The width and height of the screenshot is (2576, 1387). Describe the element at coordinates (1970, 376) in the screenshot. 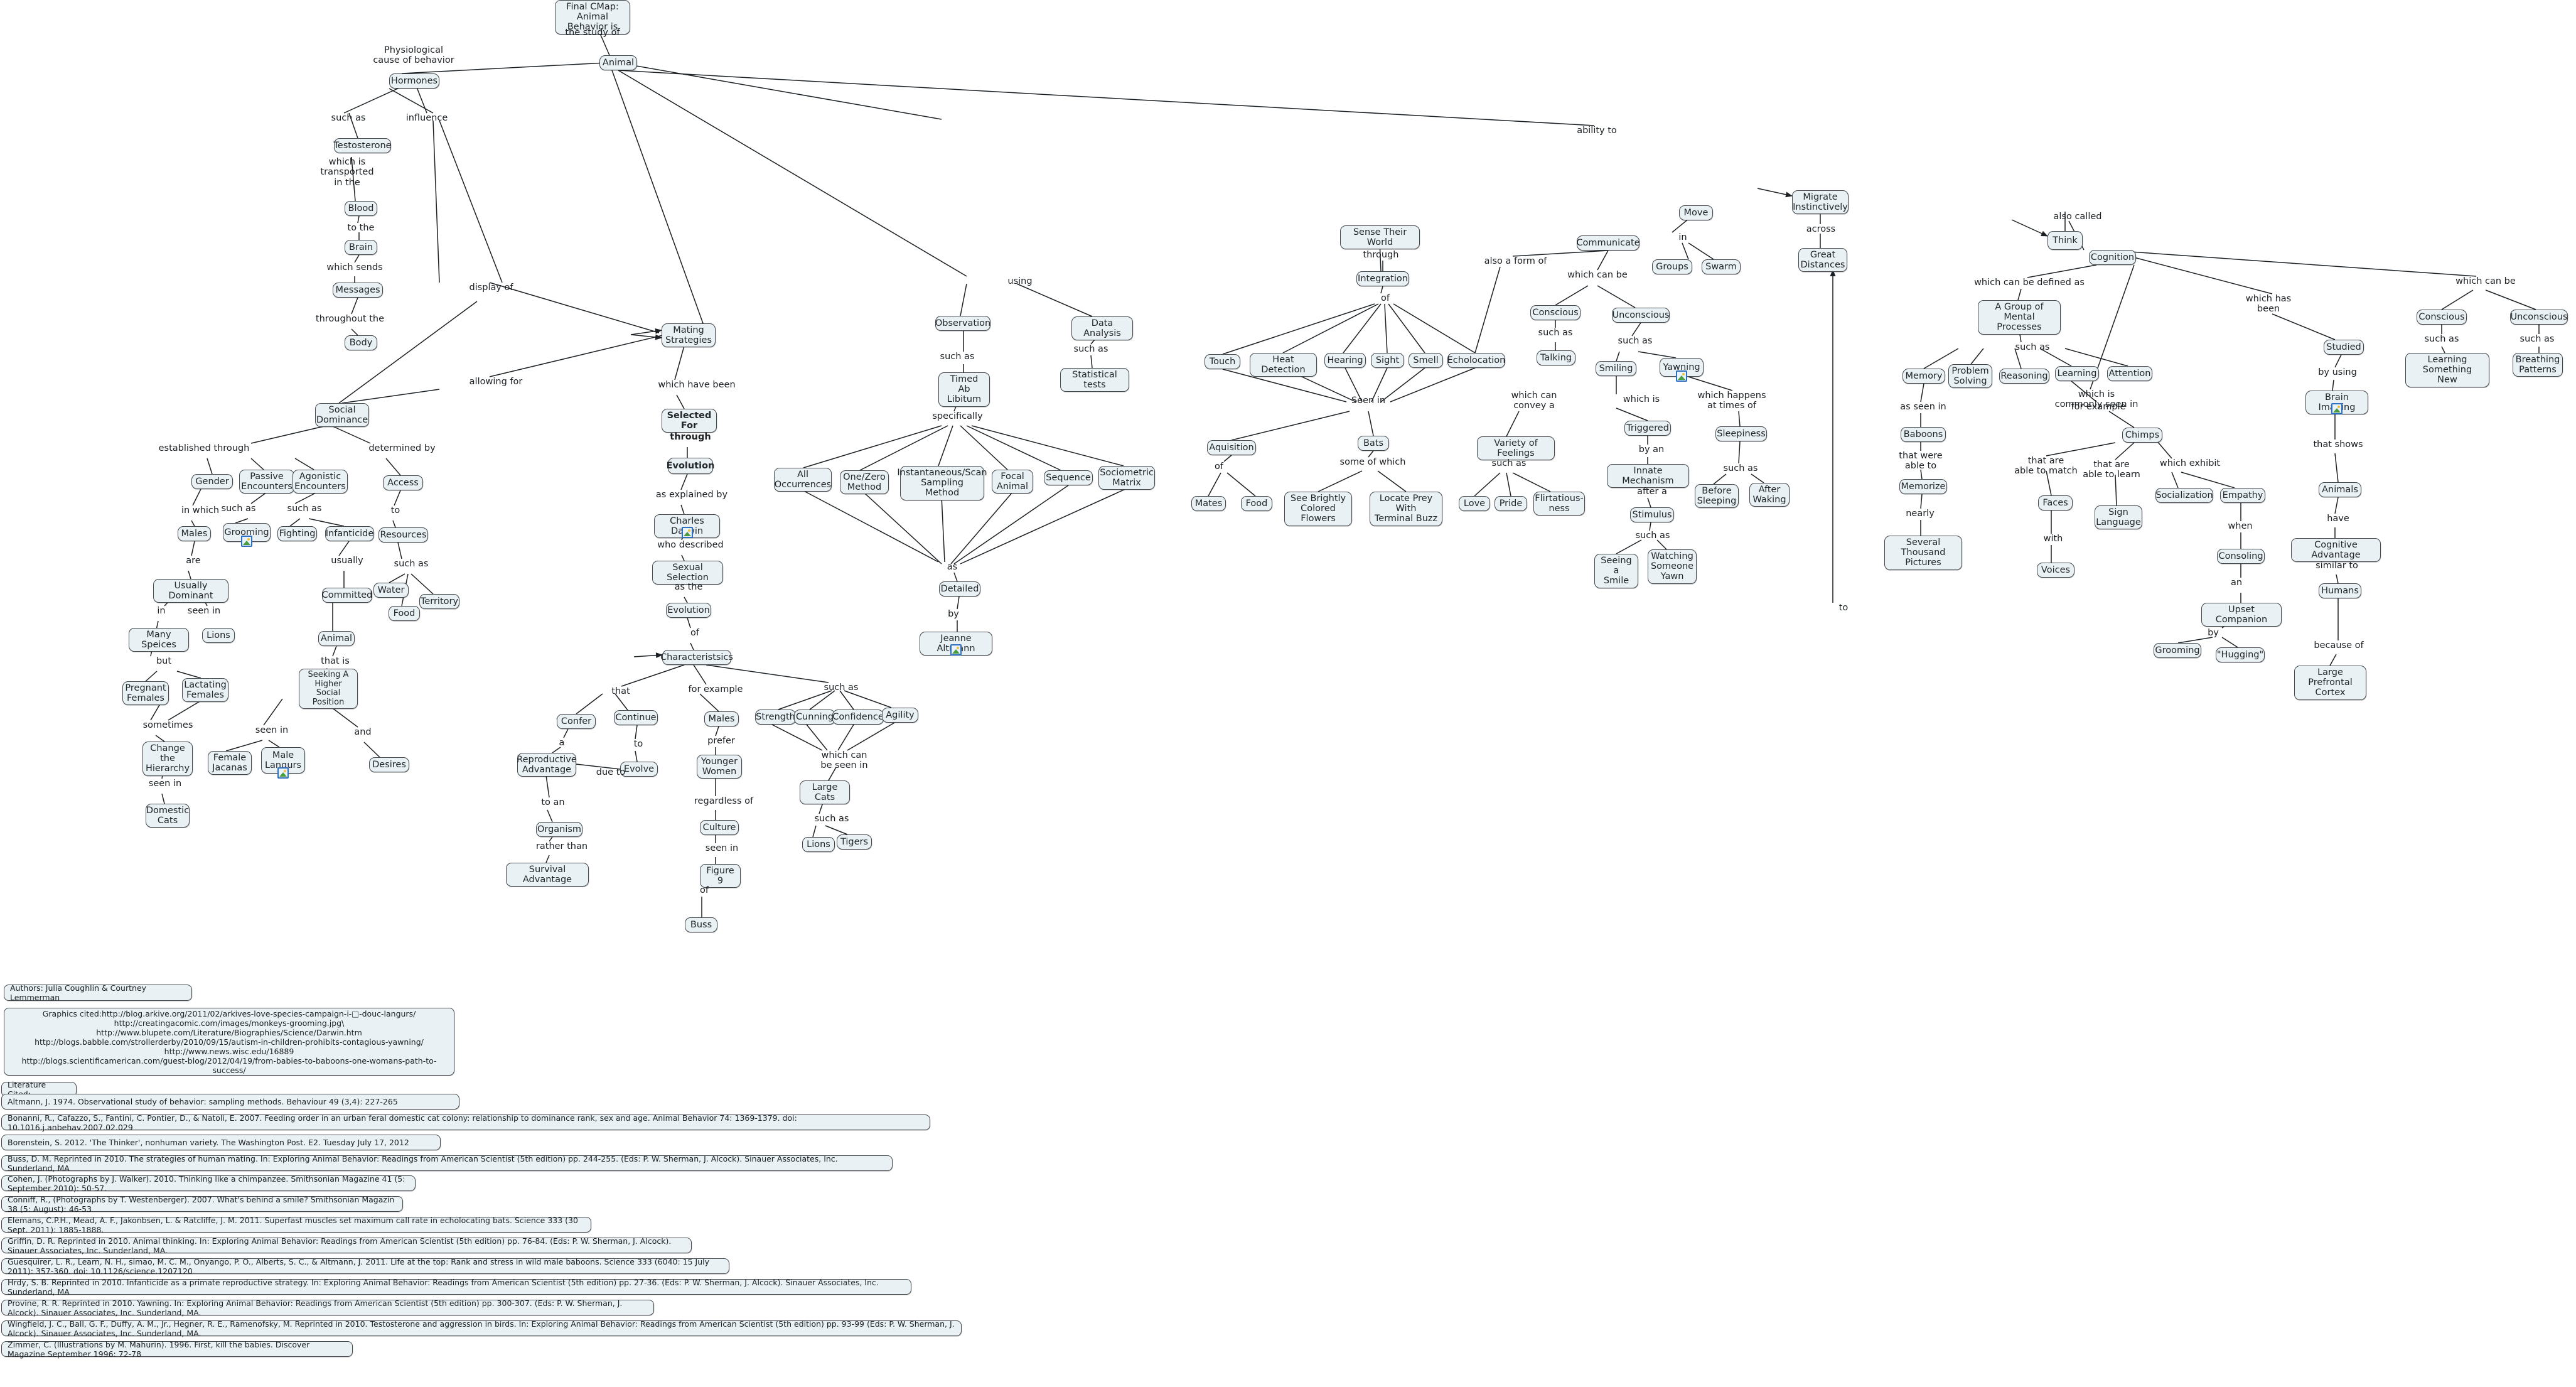

I see `concept-node-problemsolv: Problem Solving` at that location.